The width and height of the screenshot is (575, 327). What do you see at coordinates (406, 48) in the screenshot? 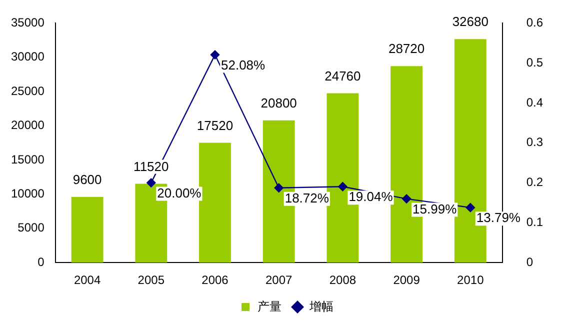
I see `data-label: 28720` at bounding box center [406, 48].